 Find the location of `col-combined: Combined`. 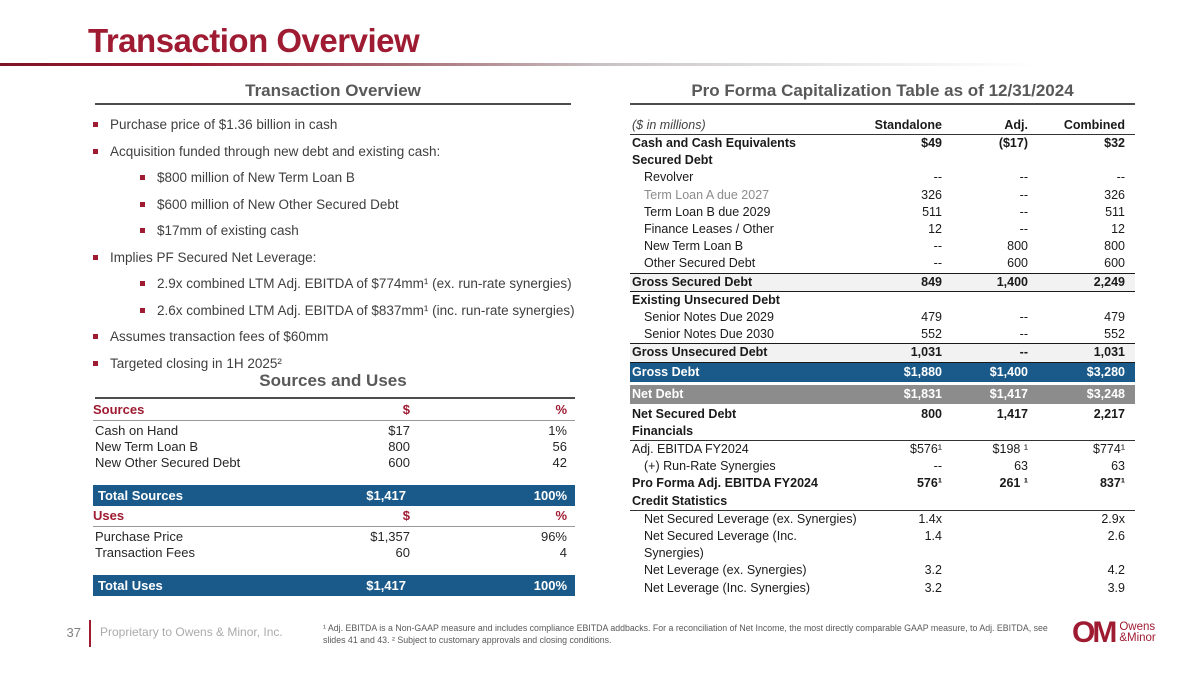

col-combined: Combined is located at coordinates (1094, 125).